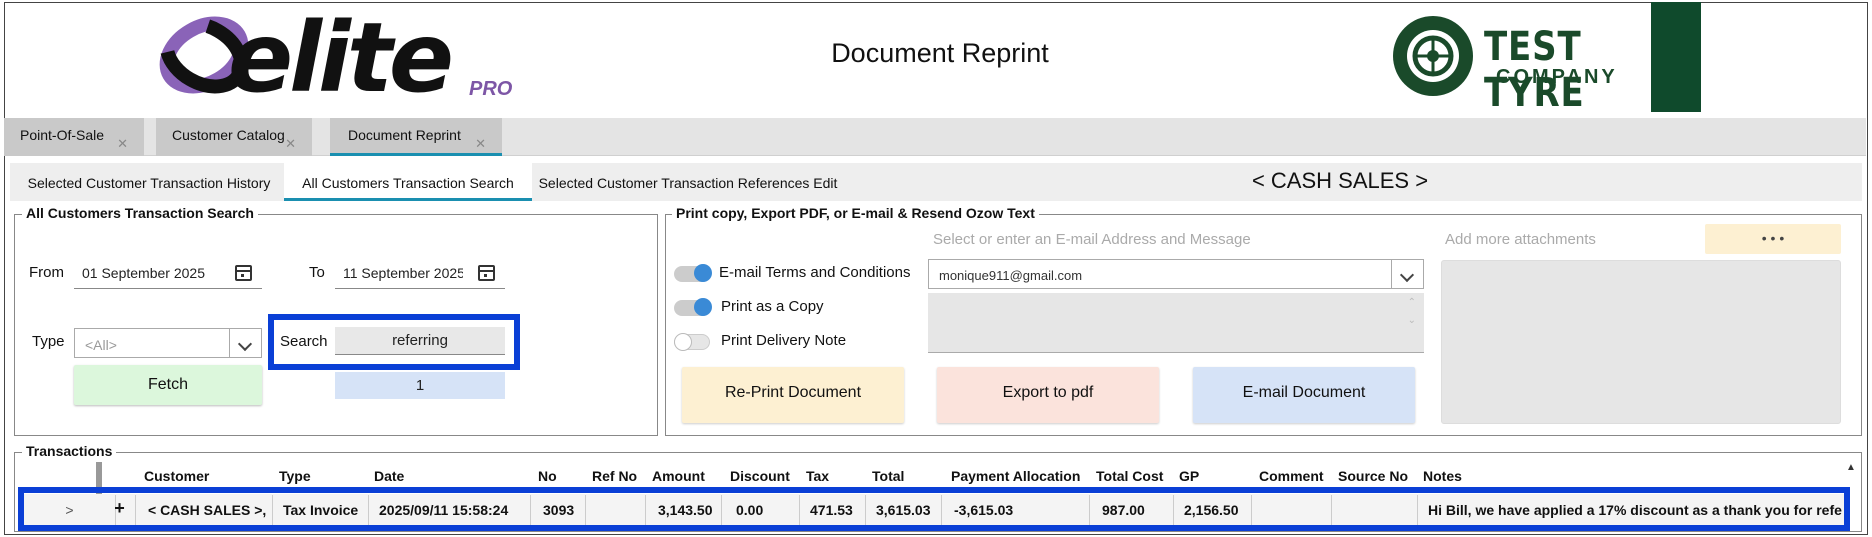  What do you see at coordinates (1292, 510) in the screenshot?
I see `cell-comment` at bounding box center [1292, 510].